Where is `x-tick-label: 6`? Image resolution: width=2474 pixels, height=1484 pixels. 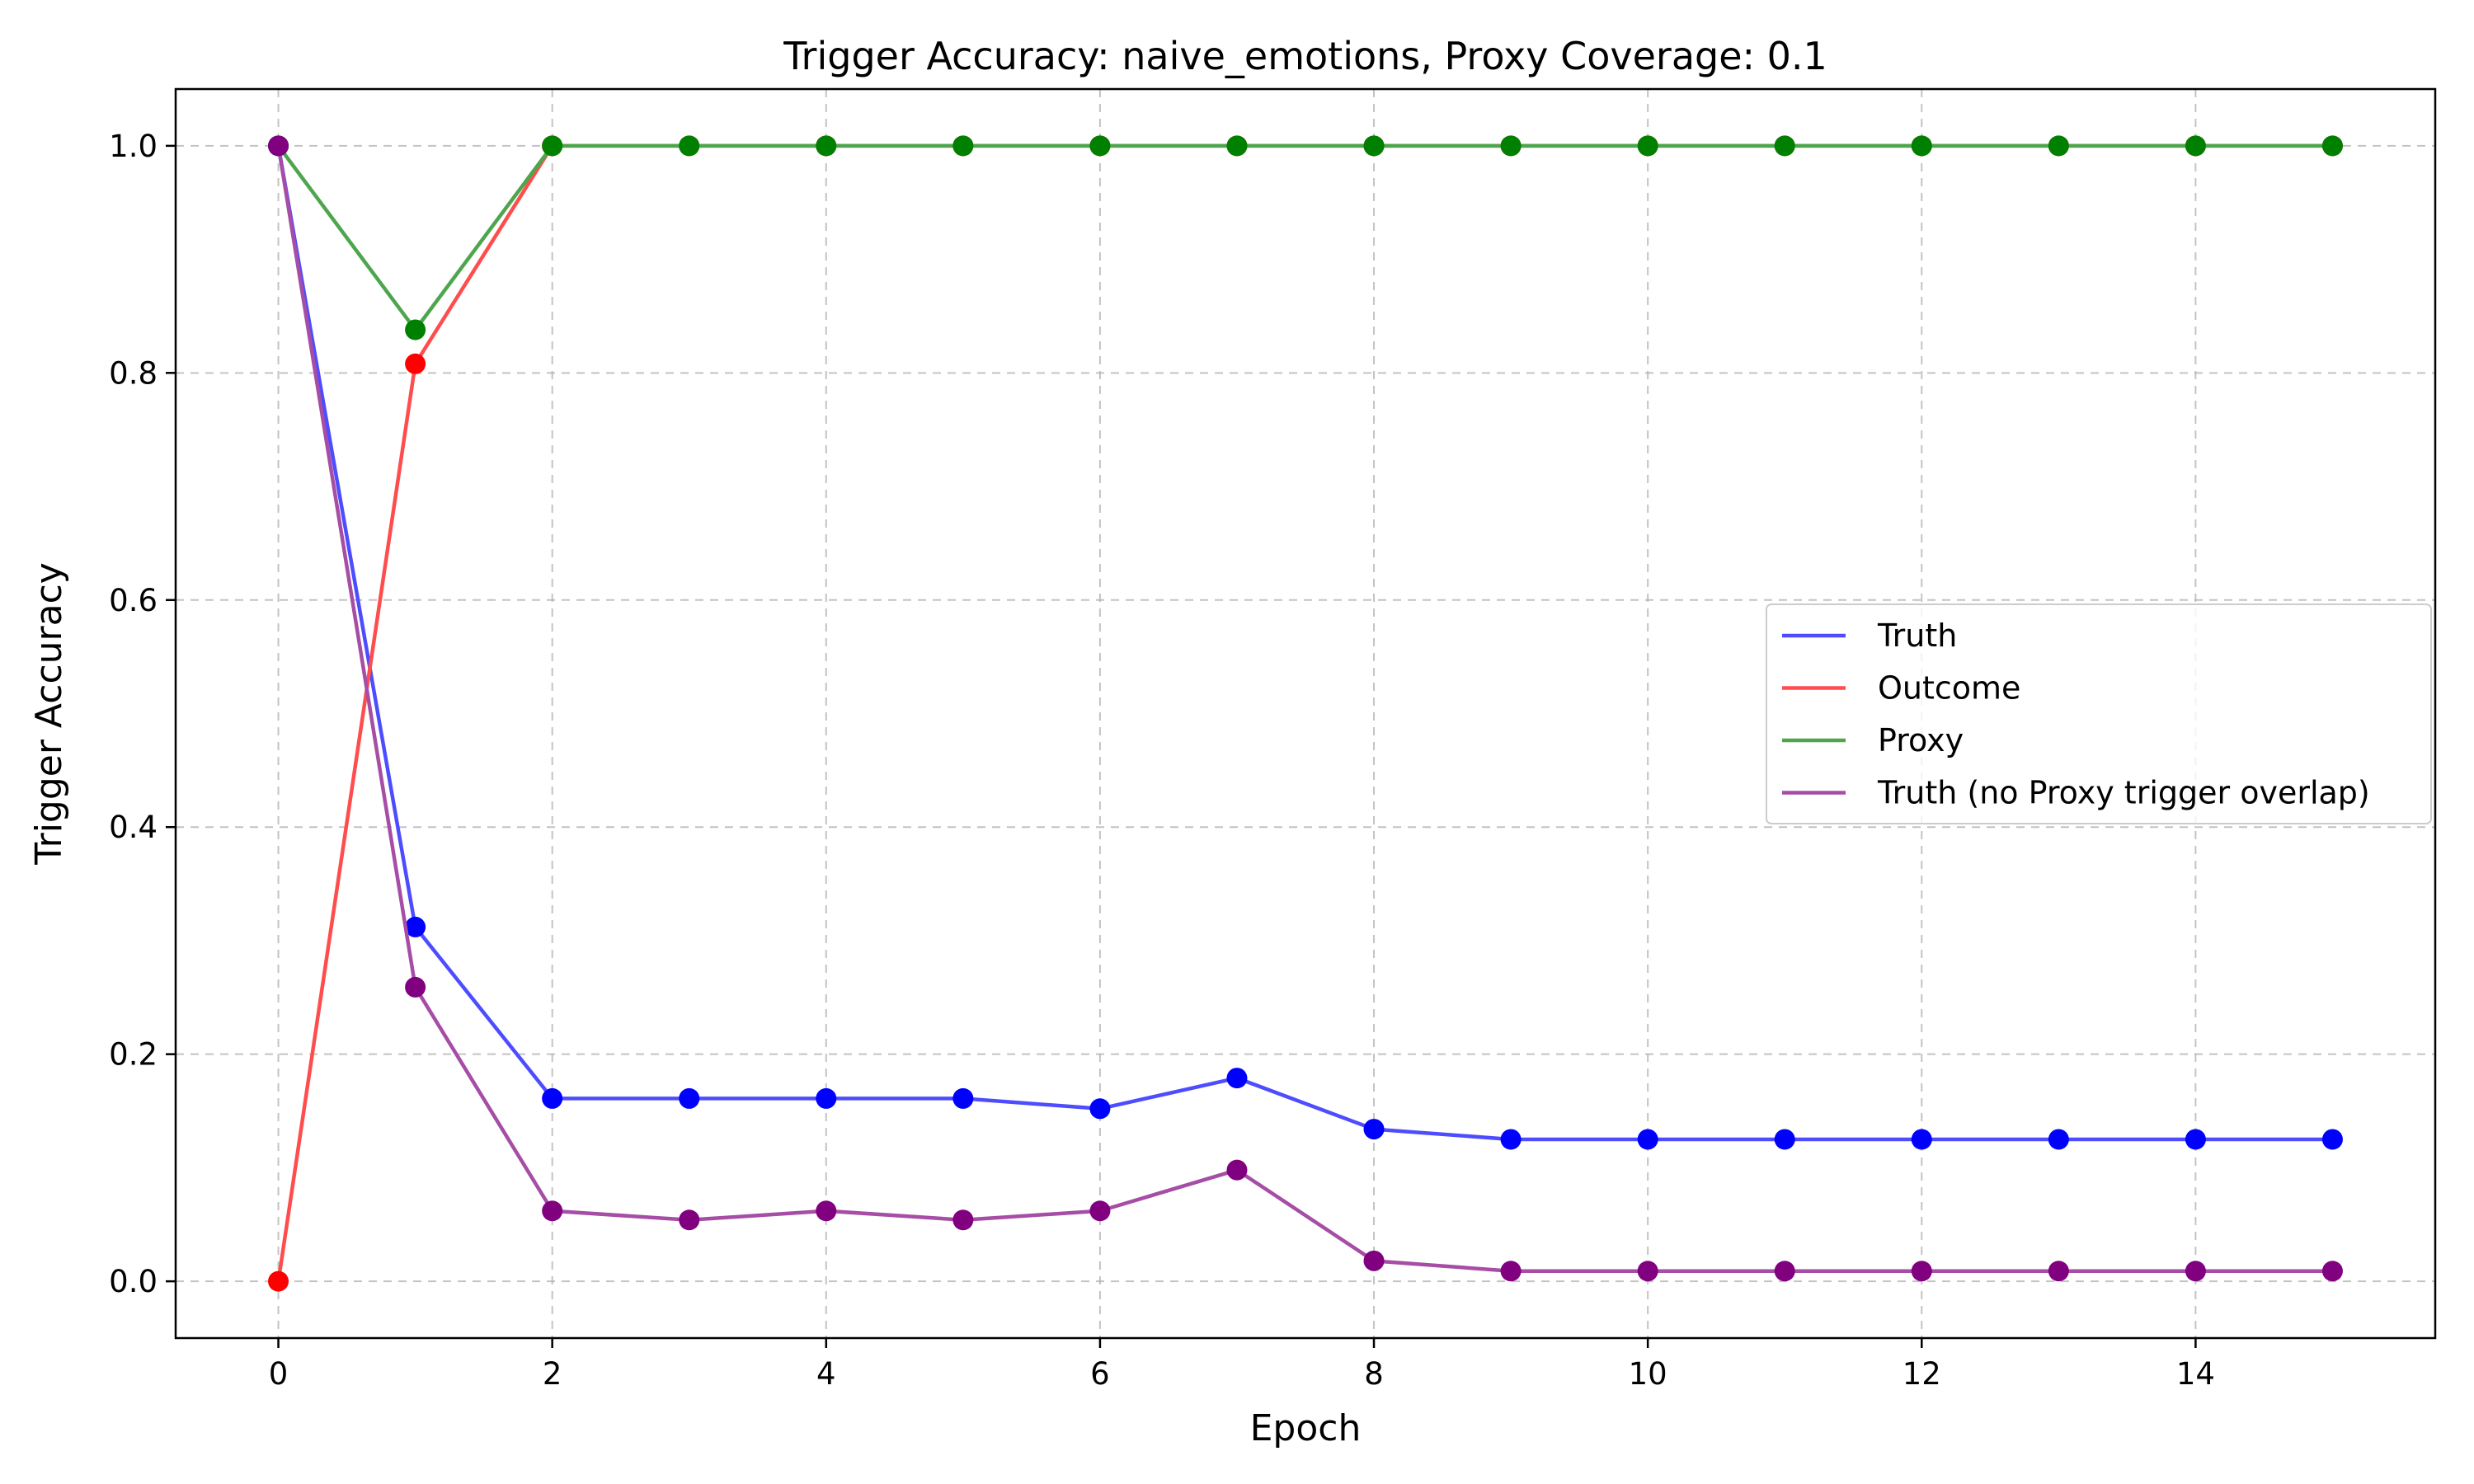
x-tick-label: 6 is located at coordinates (1100, 1374).